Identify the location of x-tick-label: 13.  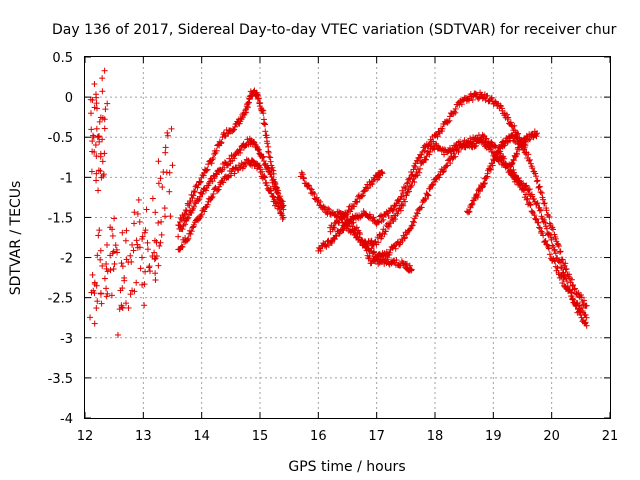
(143, 436).